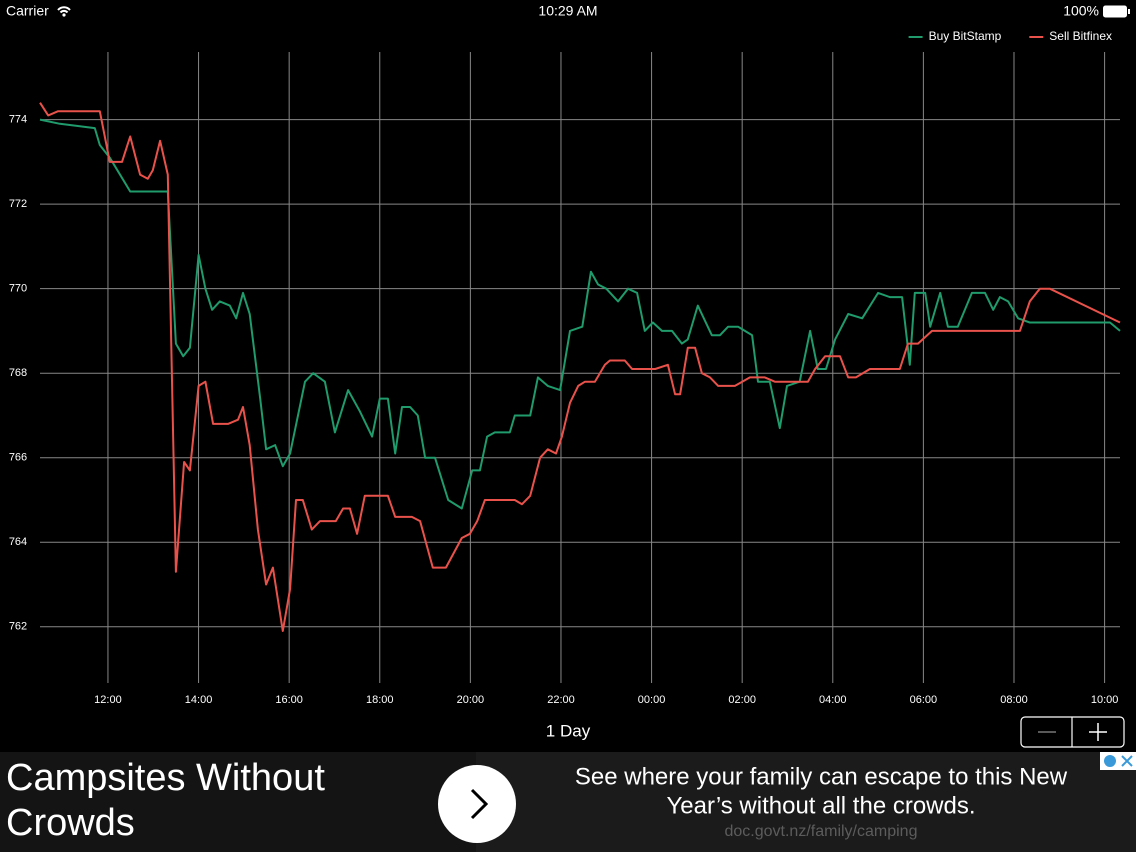 This screenshot has width=1136, height=852. I want to click on y-tick-label: 772, so click(18, 204).